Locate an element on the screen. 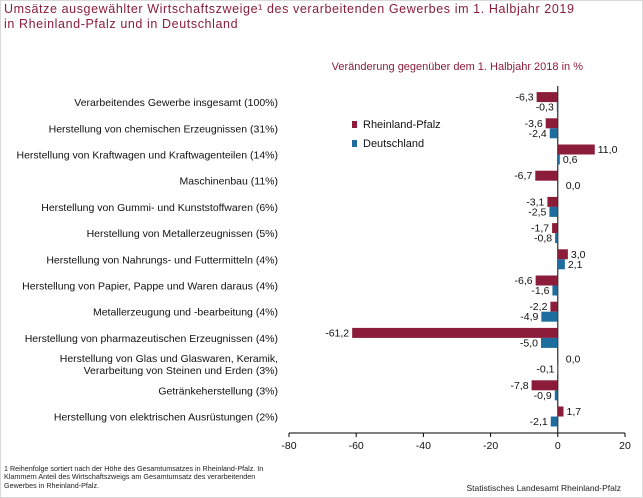 The height and width of the screenshot is (498, 643). legend-swatch-rlp is located at coordinates (354, 124).